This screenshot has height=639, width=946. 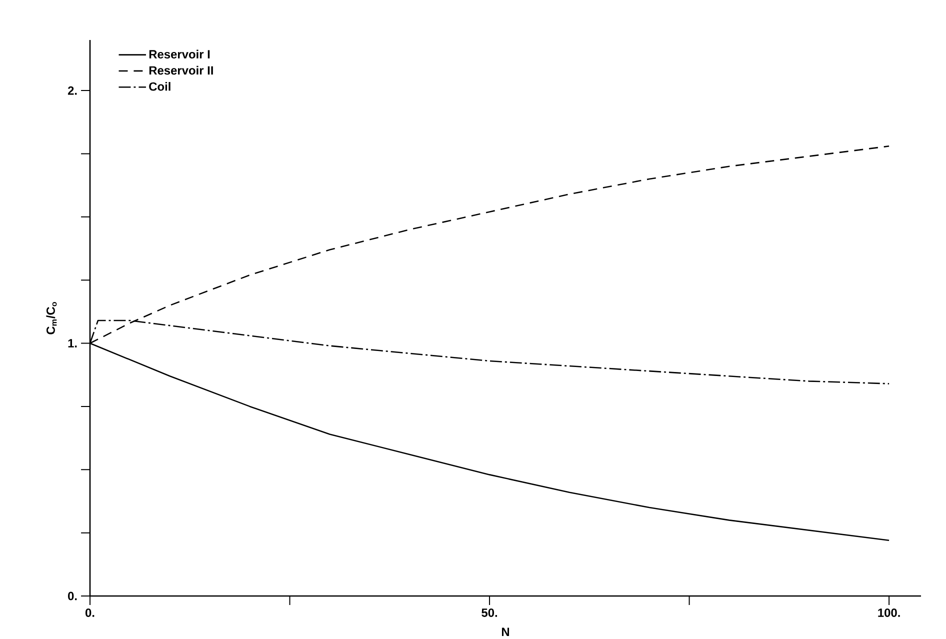 I want to click on y-tick-label: 0., so click(x=72, y=596).